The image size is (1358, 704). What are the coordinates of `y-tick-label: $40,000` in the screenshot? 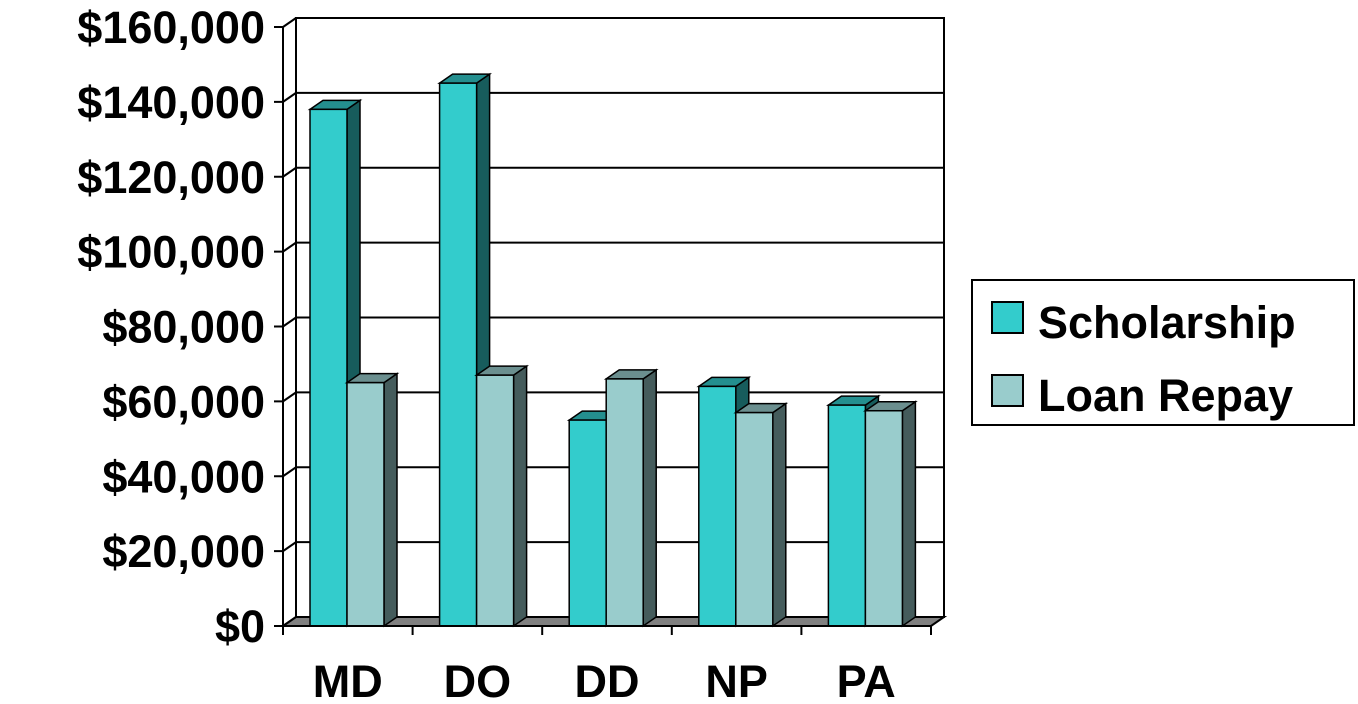 It's located at (183, 476).